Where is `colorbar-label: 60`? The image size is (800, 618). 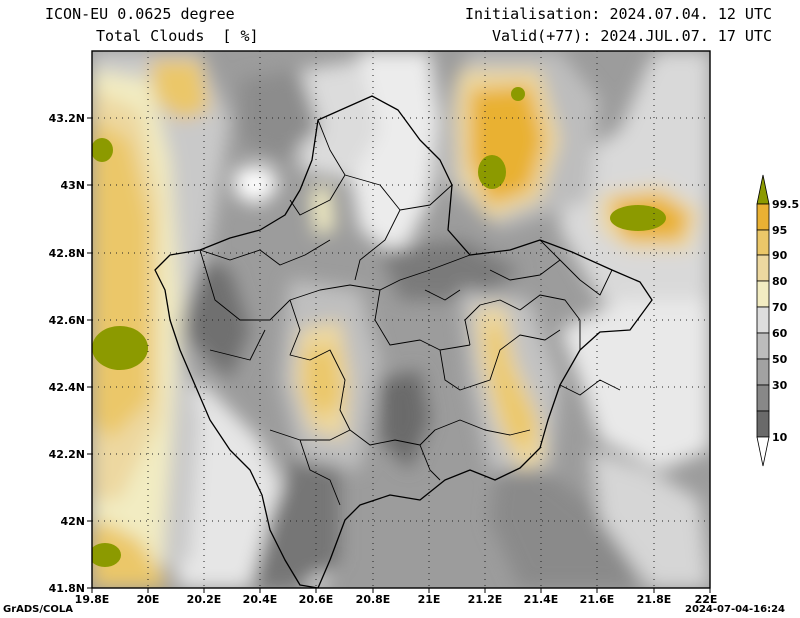
colorbar-label: 60 is located at coordinates (780, 333).